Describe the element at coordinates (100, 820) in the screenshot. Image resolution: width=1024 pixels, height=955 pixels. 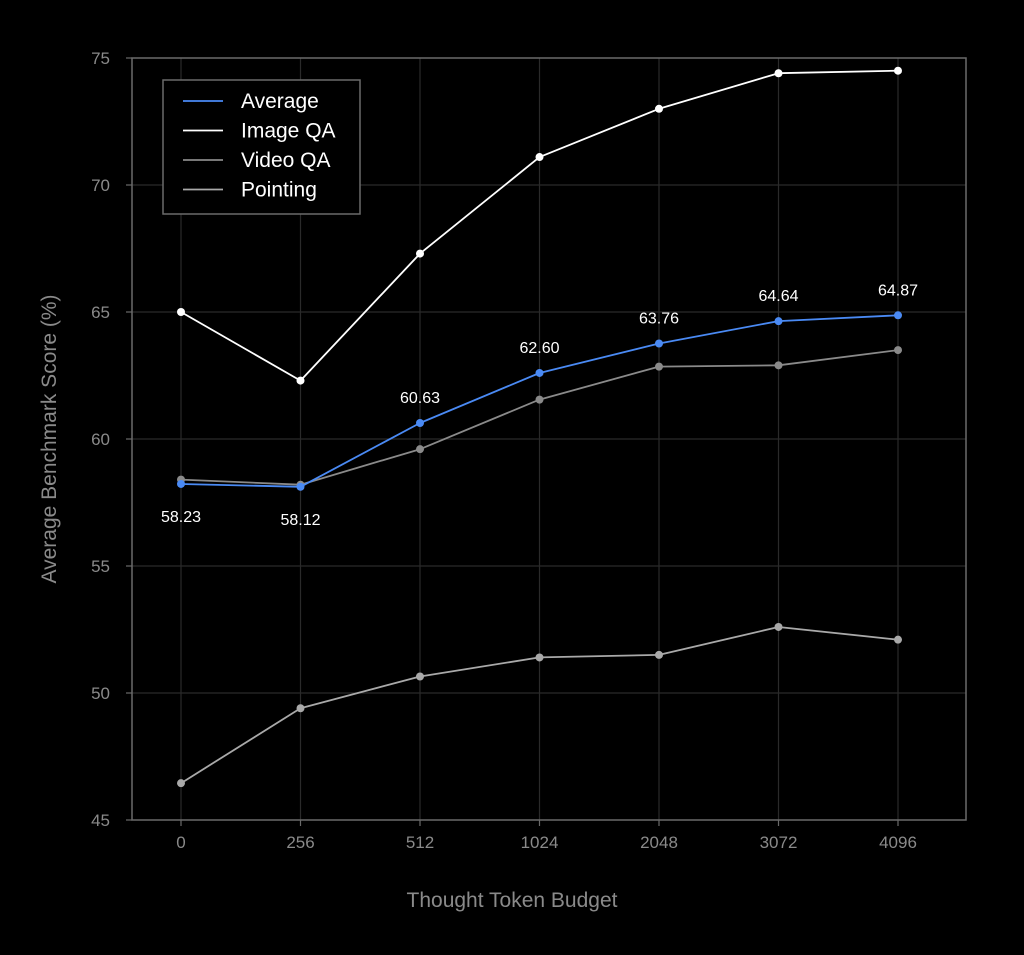
I see `y-tick-label: 45` at that location.